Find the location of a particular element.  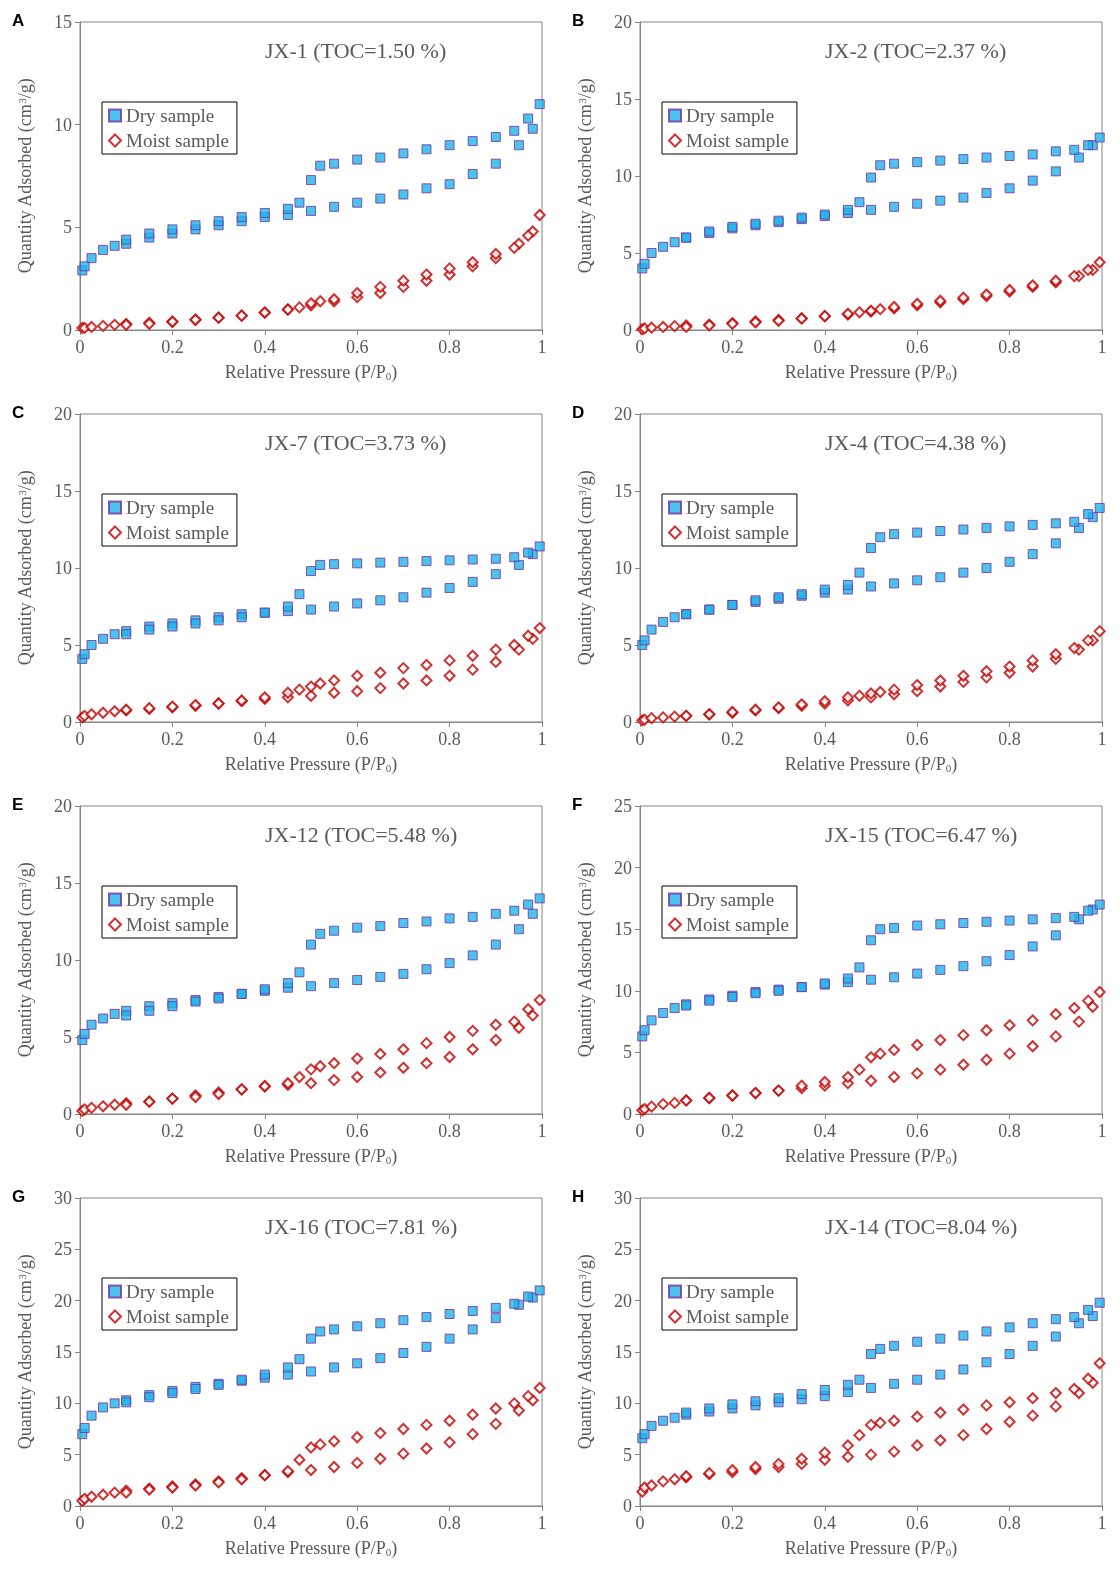

text: C is located at coordinates (18, 412).